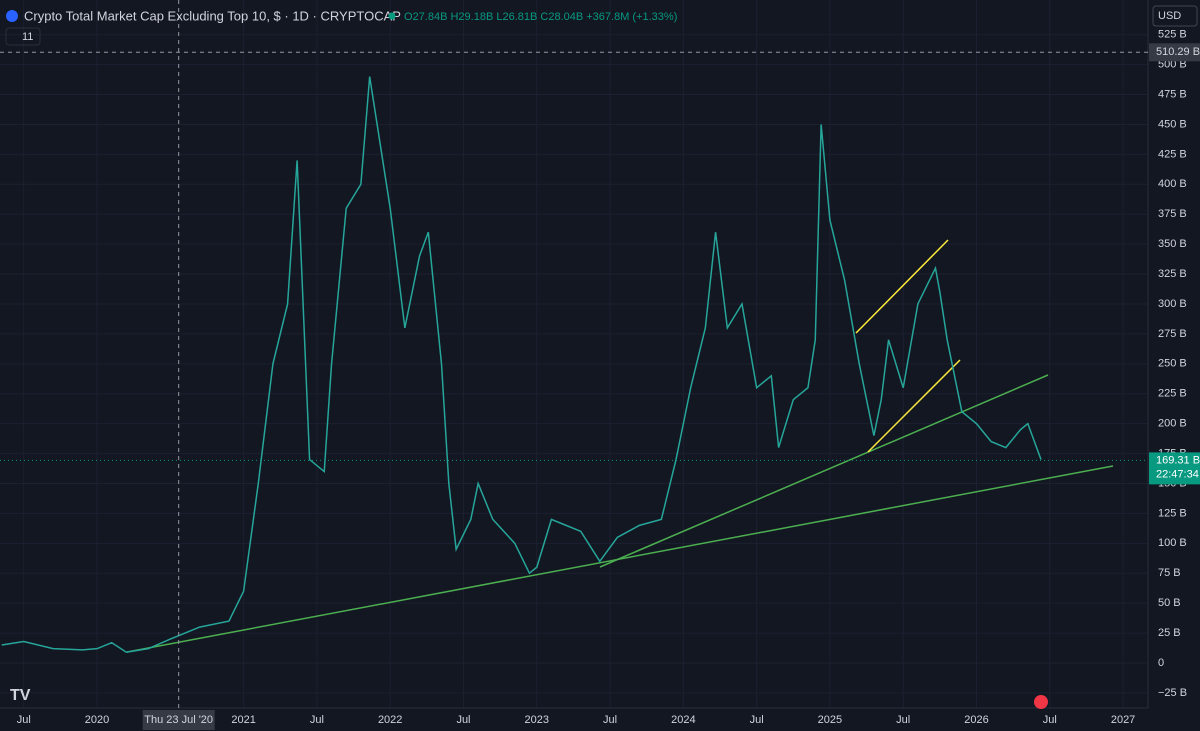 The width and height of the screenshot is (1200, 731). I want to click on crosshair-x-box, so click(178, 720).